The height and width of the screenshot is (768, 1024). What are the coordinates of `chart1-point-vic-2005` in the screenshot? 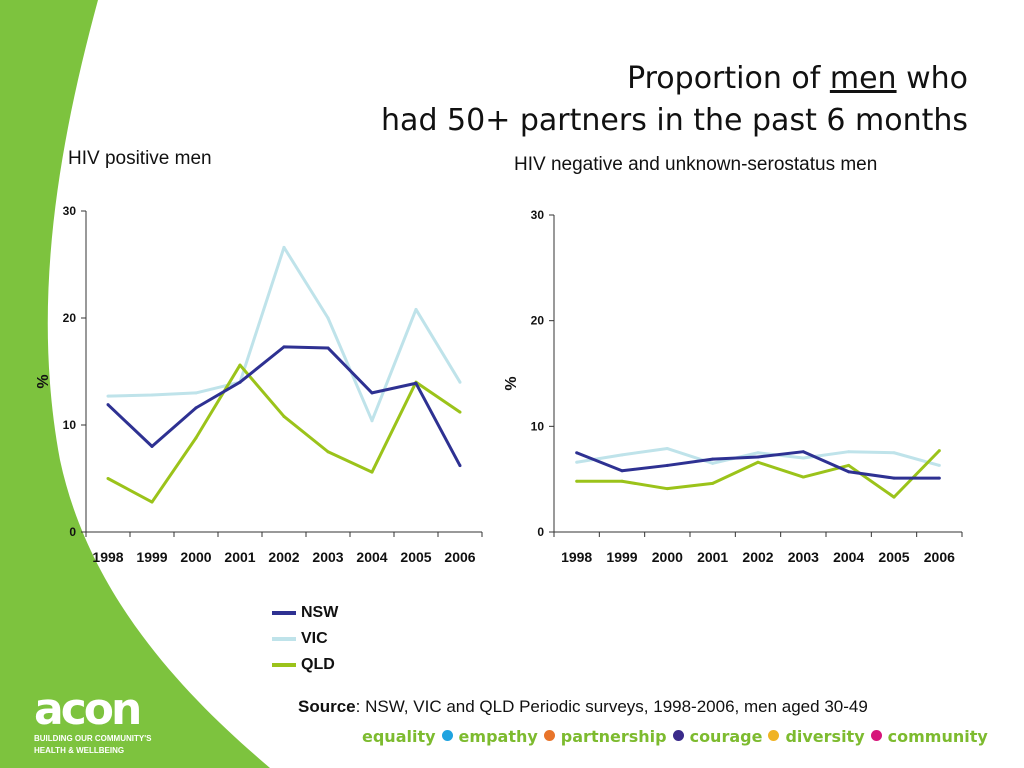 It's located at (416, 309).